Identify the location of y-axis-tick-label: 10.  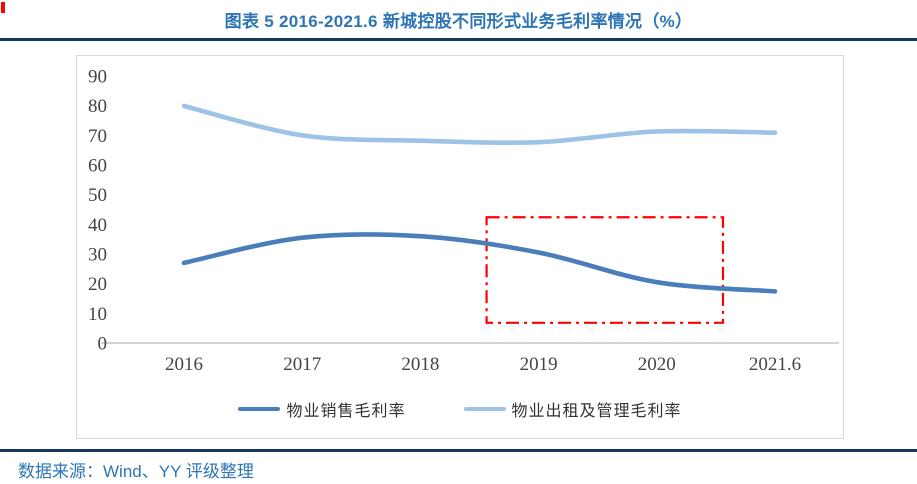
(97, 314).